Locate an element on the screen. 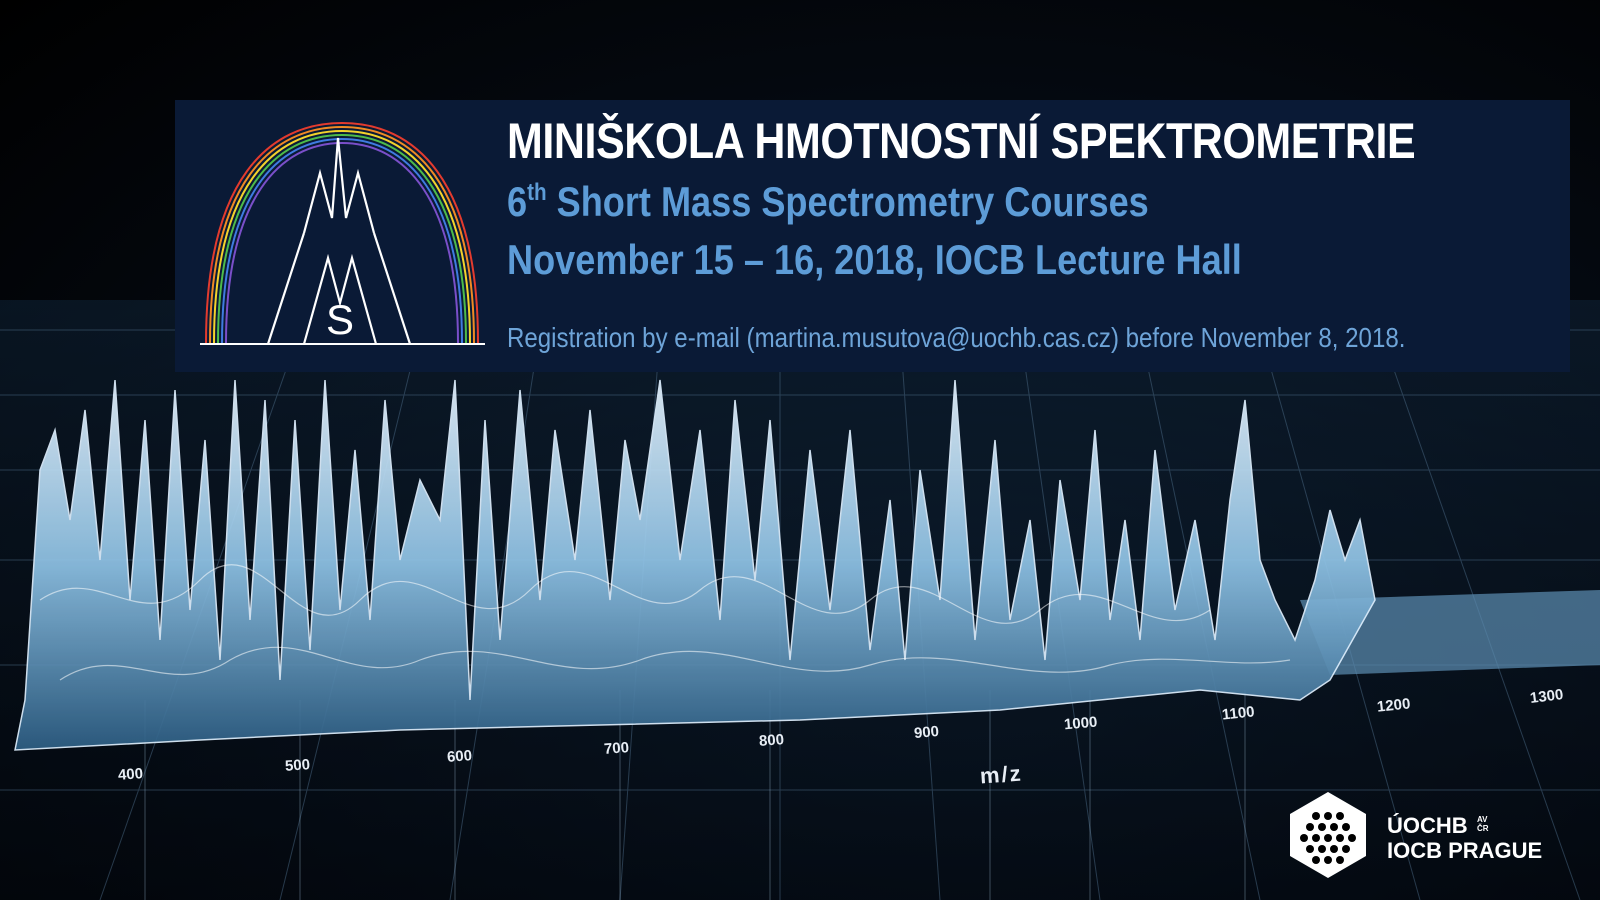  axis-tick-1000: 1000 is located at coordinates (1081, 723).